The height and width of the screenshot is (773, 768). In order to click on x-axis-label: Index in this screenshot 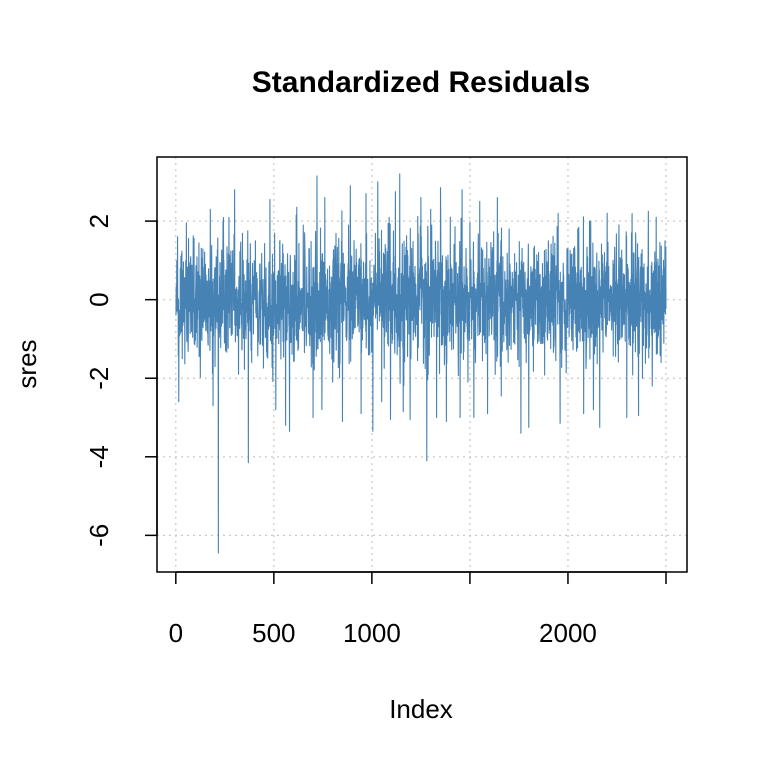, I will do `click(421, 709)`.